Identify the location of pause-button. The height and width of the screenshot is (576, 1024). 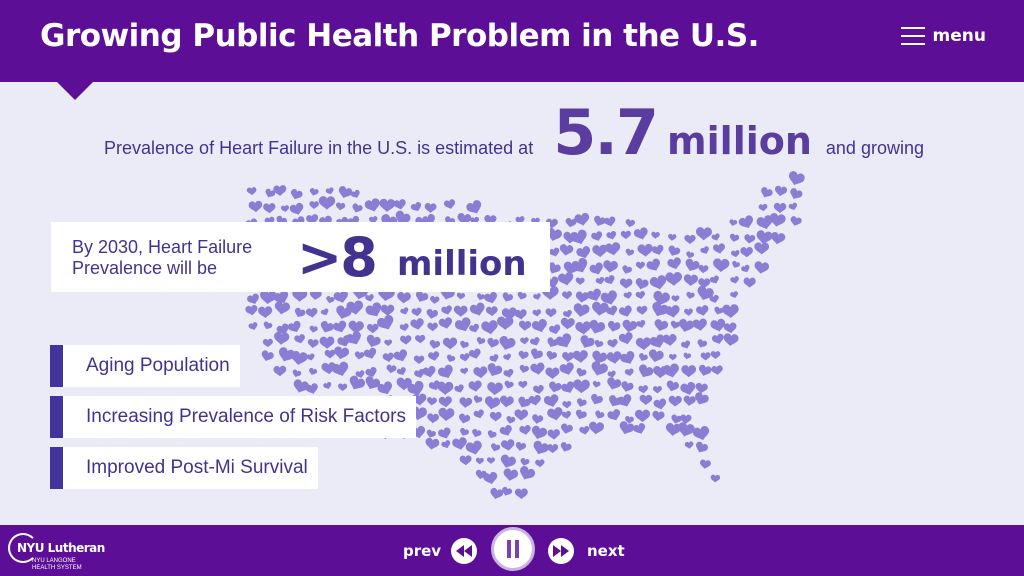
(513, 549).